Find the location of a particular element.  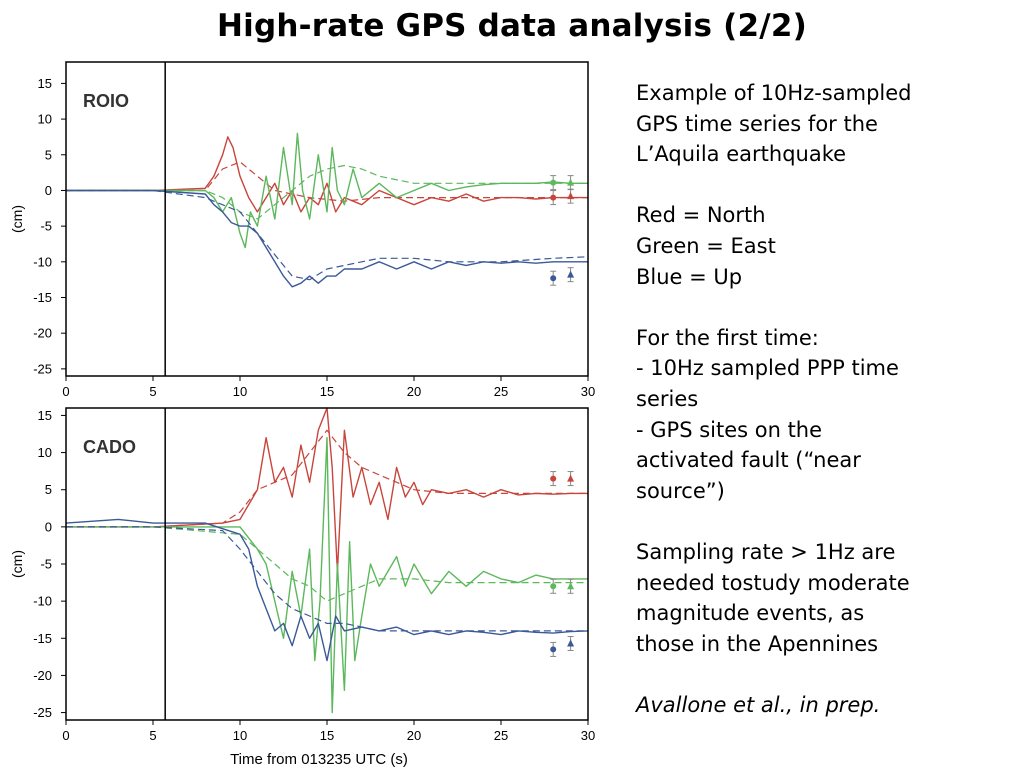

sampling-line: magnitude events, as is located at coordinates (750, 613).